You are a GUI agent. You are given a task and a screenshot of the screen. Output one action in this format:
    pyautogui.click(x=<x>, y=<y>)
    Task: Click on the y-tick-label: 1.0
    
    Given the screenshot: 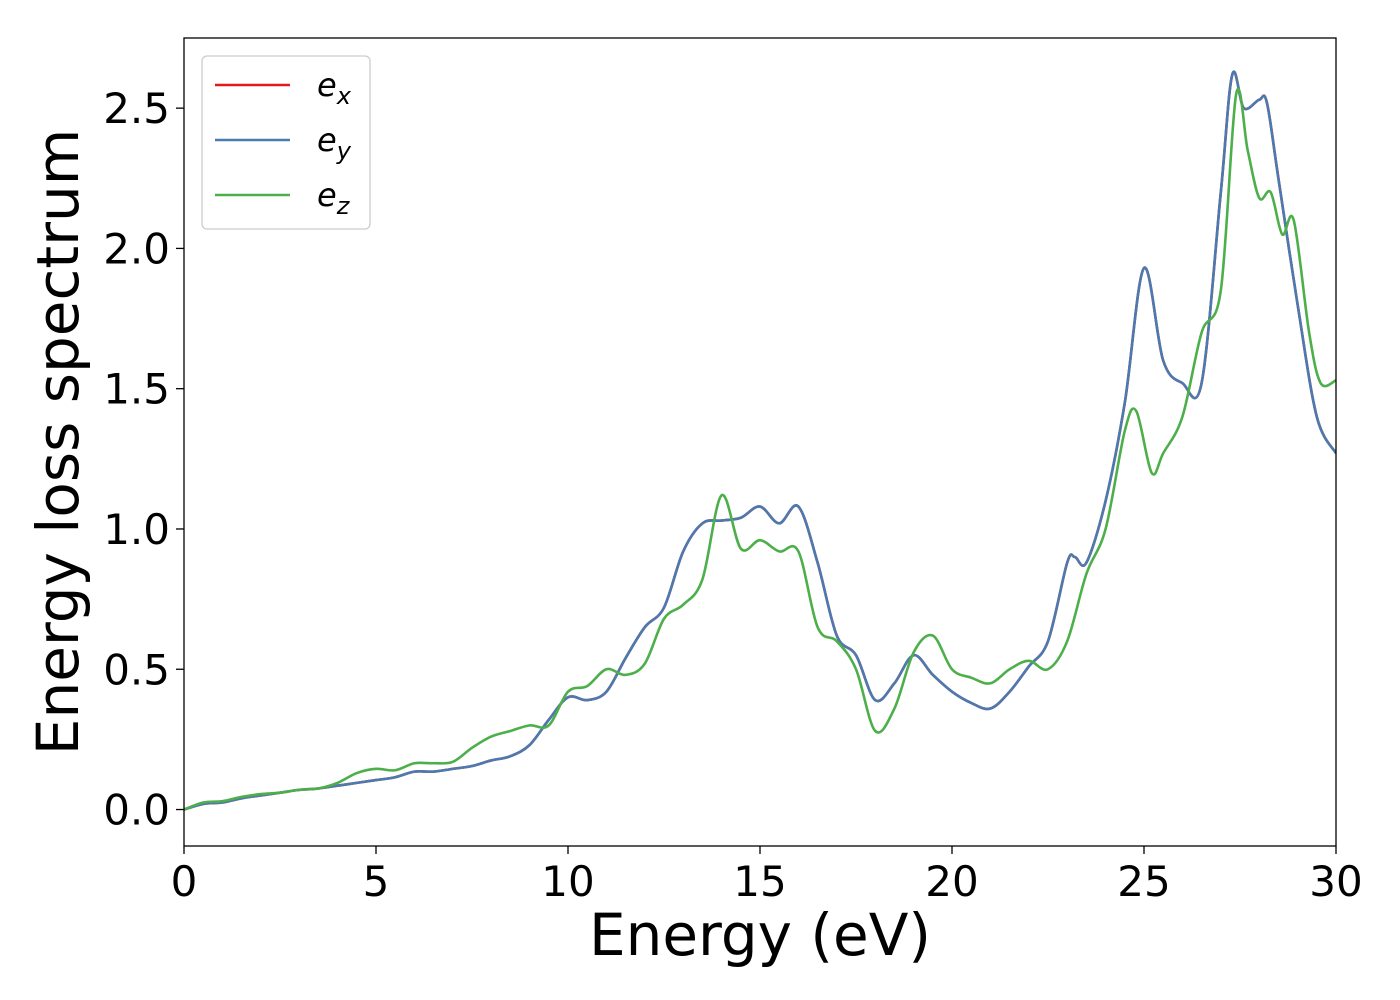 What is the action you would take?
    pyautogui.click(x=136, y=529)
    